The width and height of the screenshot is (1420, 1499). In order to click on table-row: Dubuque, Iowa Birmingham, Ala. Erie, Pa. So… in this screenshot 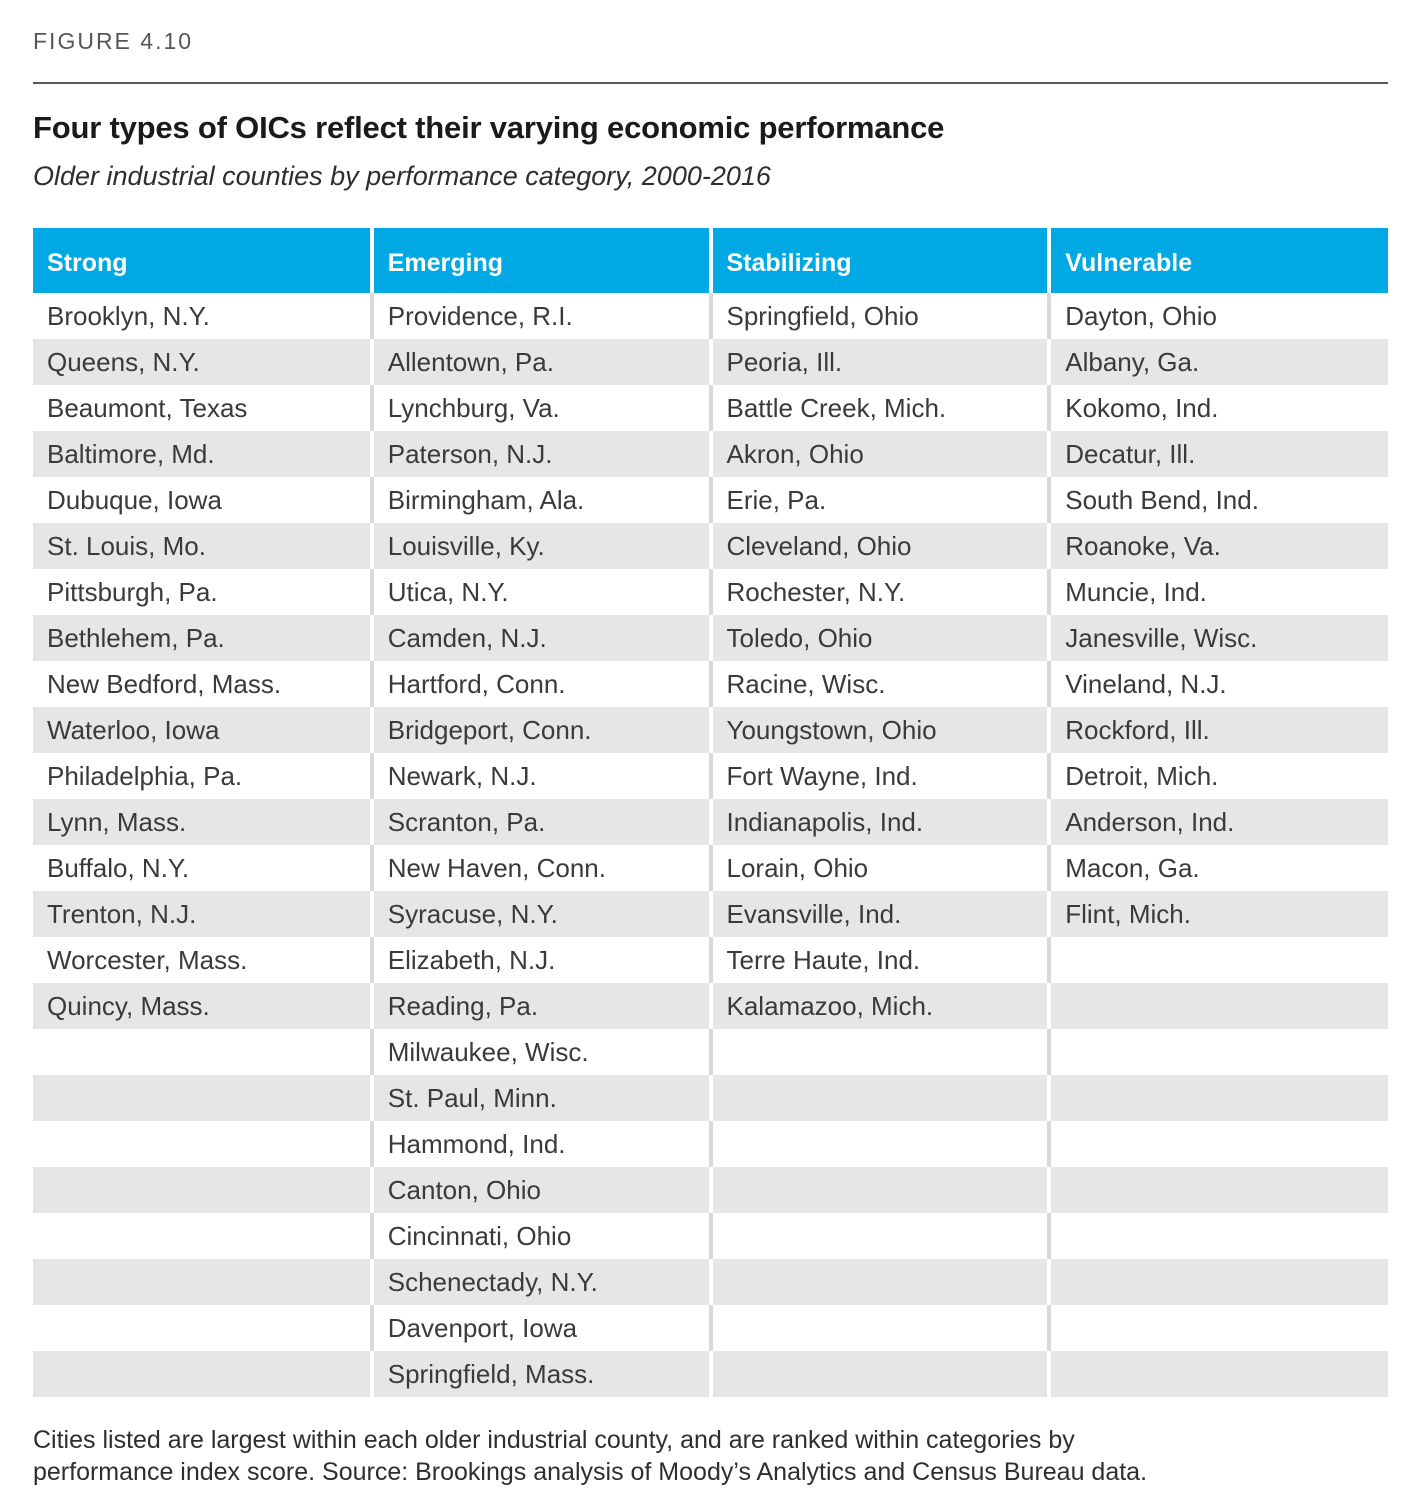, I will do `click(710, 500)`.